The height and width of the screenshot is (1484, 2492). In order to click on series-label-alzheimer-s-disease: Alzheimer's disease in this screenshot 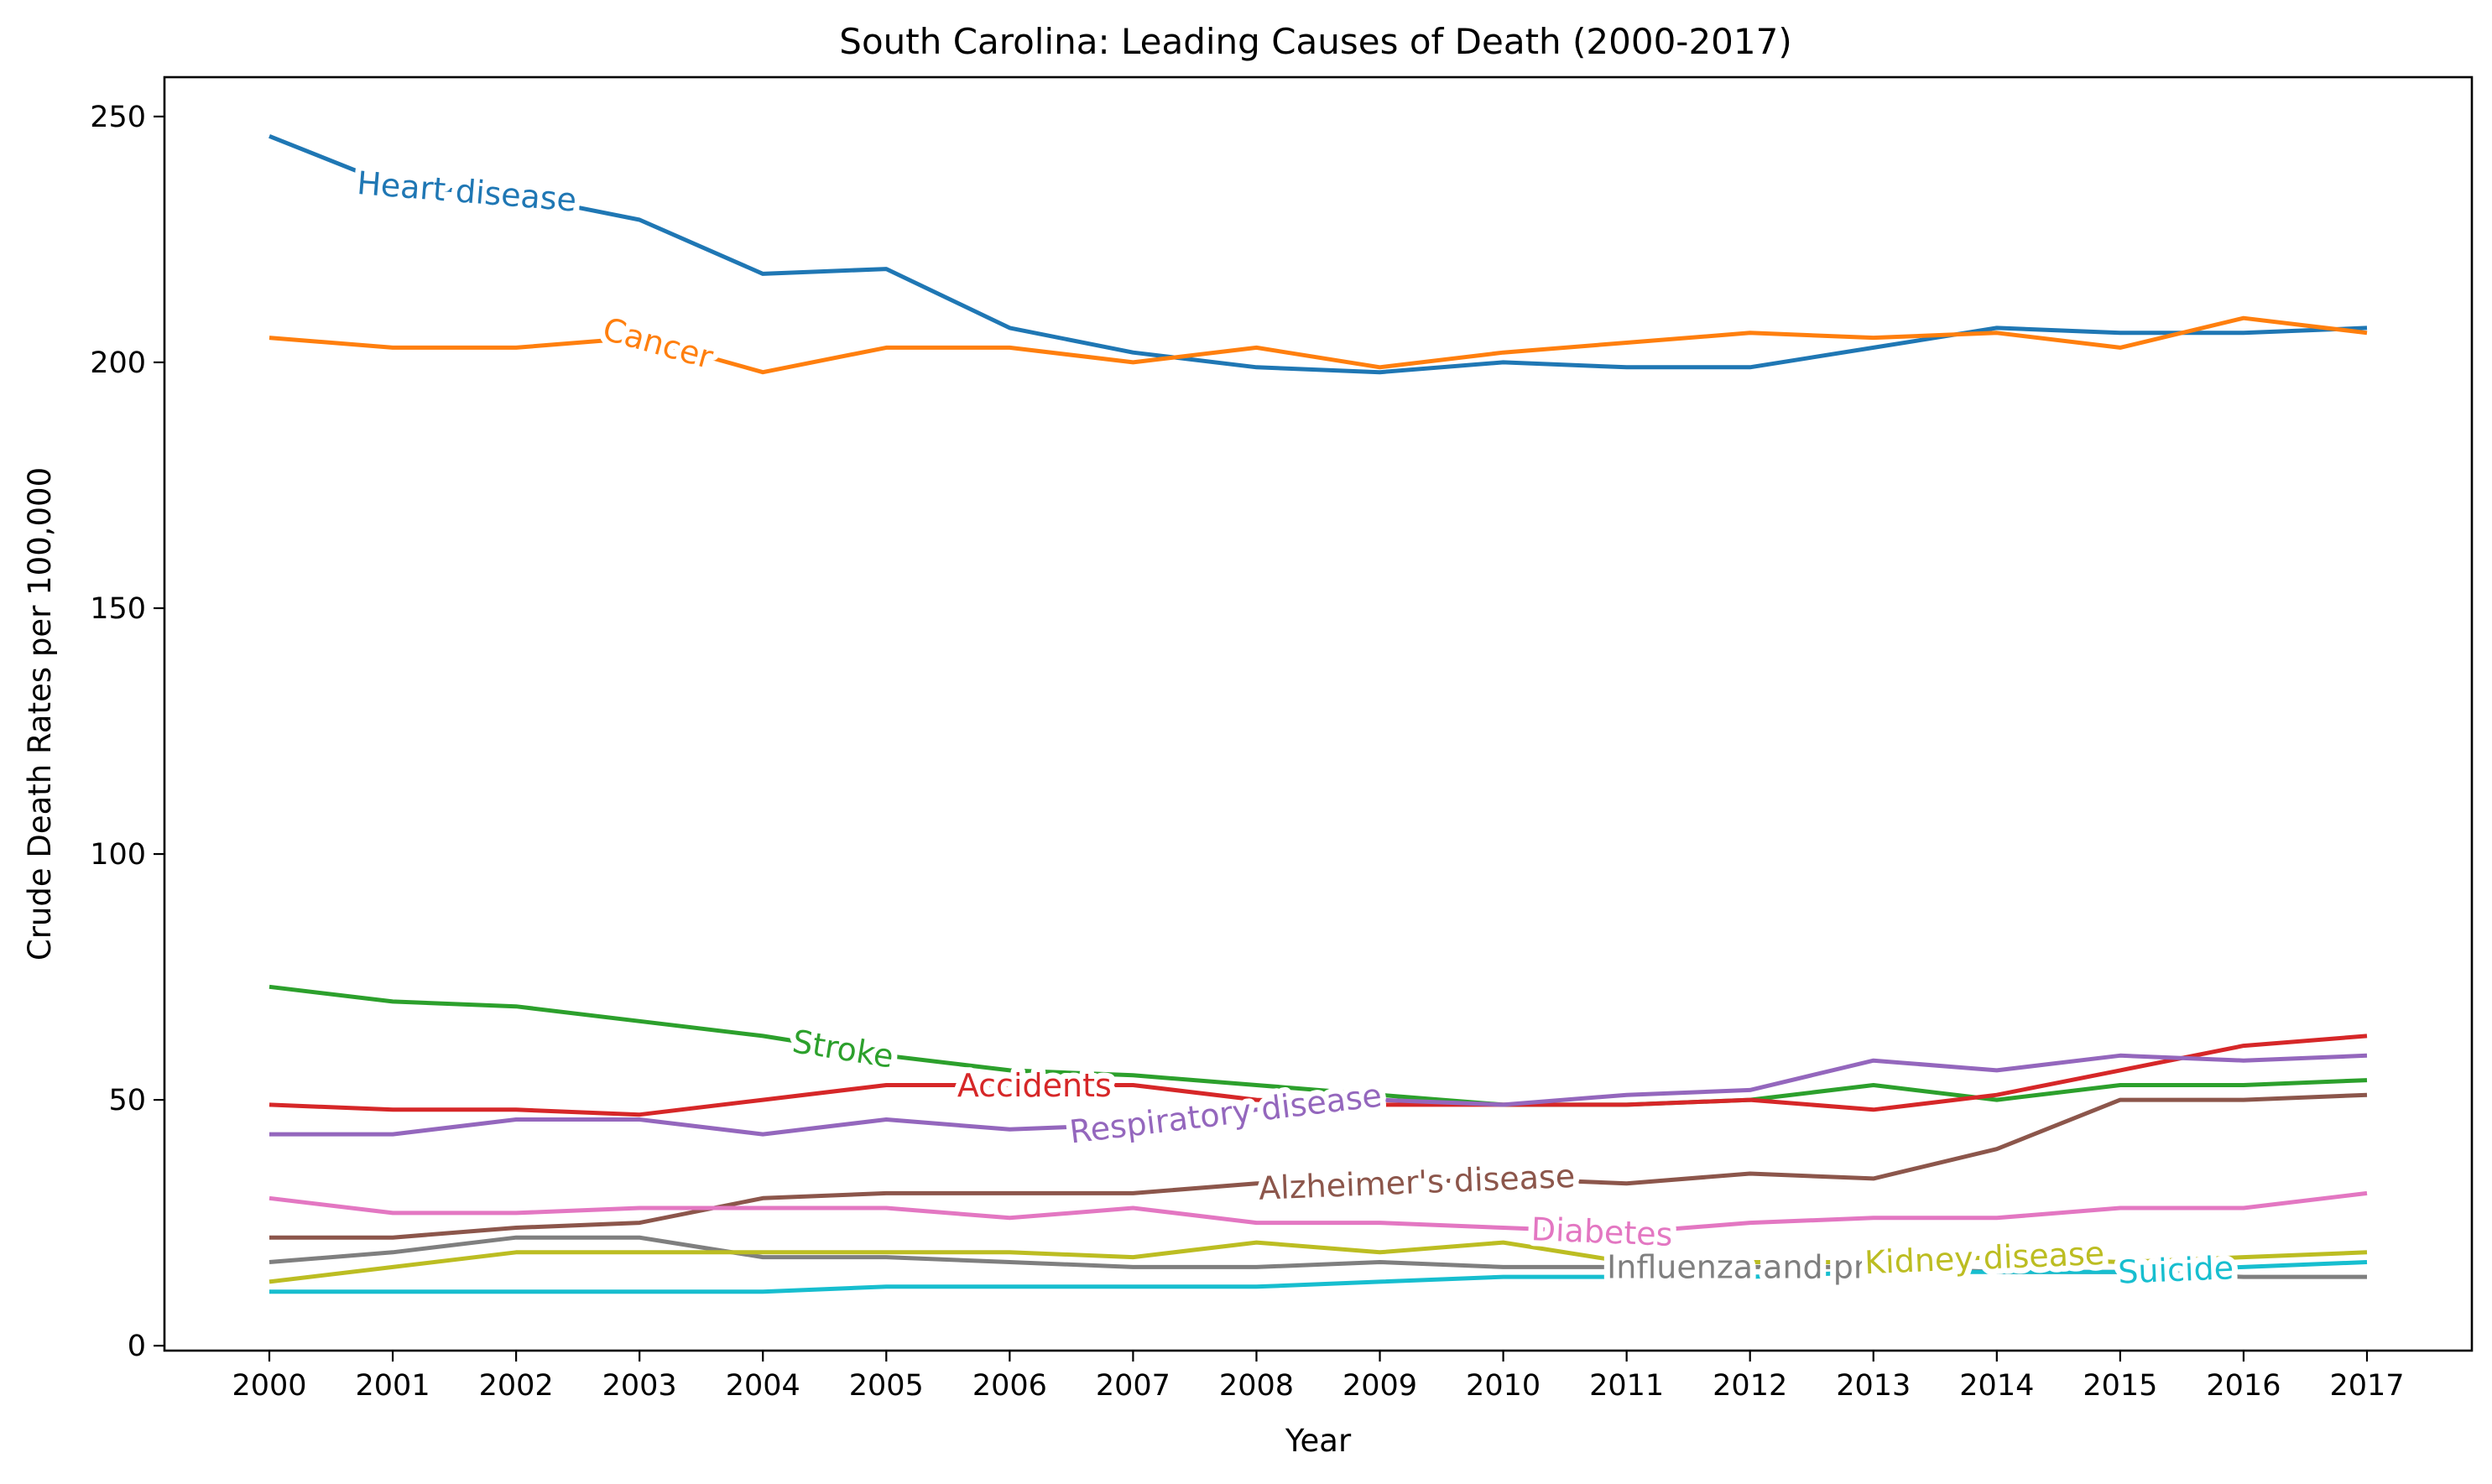, I will do `click(1417, 1182)`.